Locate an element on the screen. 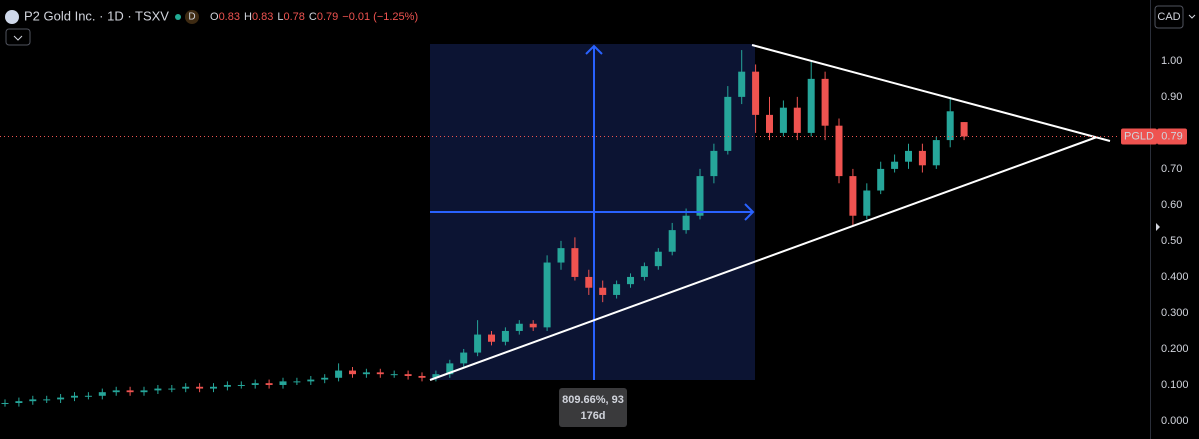 The height and width of the screenshot is (439, 1199). price-tag-bg is located at coordinates (1139, 136).